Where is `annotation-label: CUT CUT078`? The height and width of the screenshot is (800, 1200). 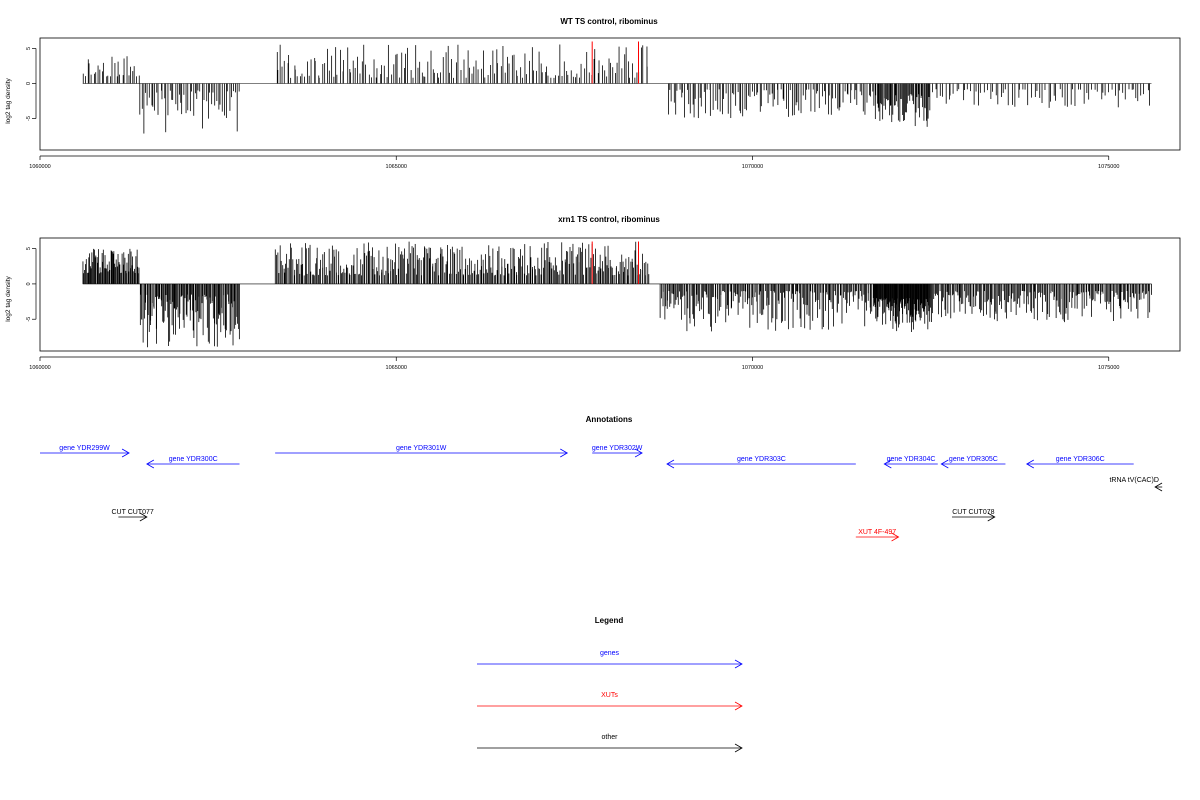 annotation-label: CUT CUT078 is located at coordinates (973, 512).